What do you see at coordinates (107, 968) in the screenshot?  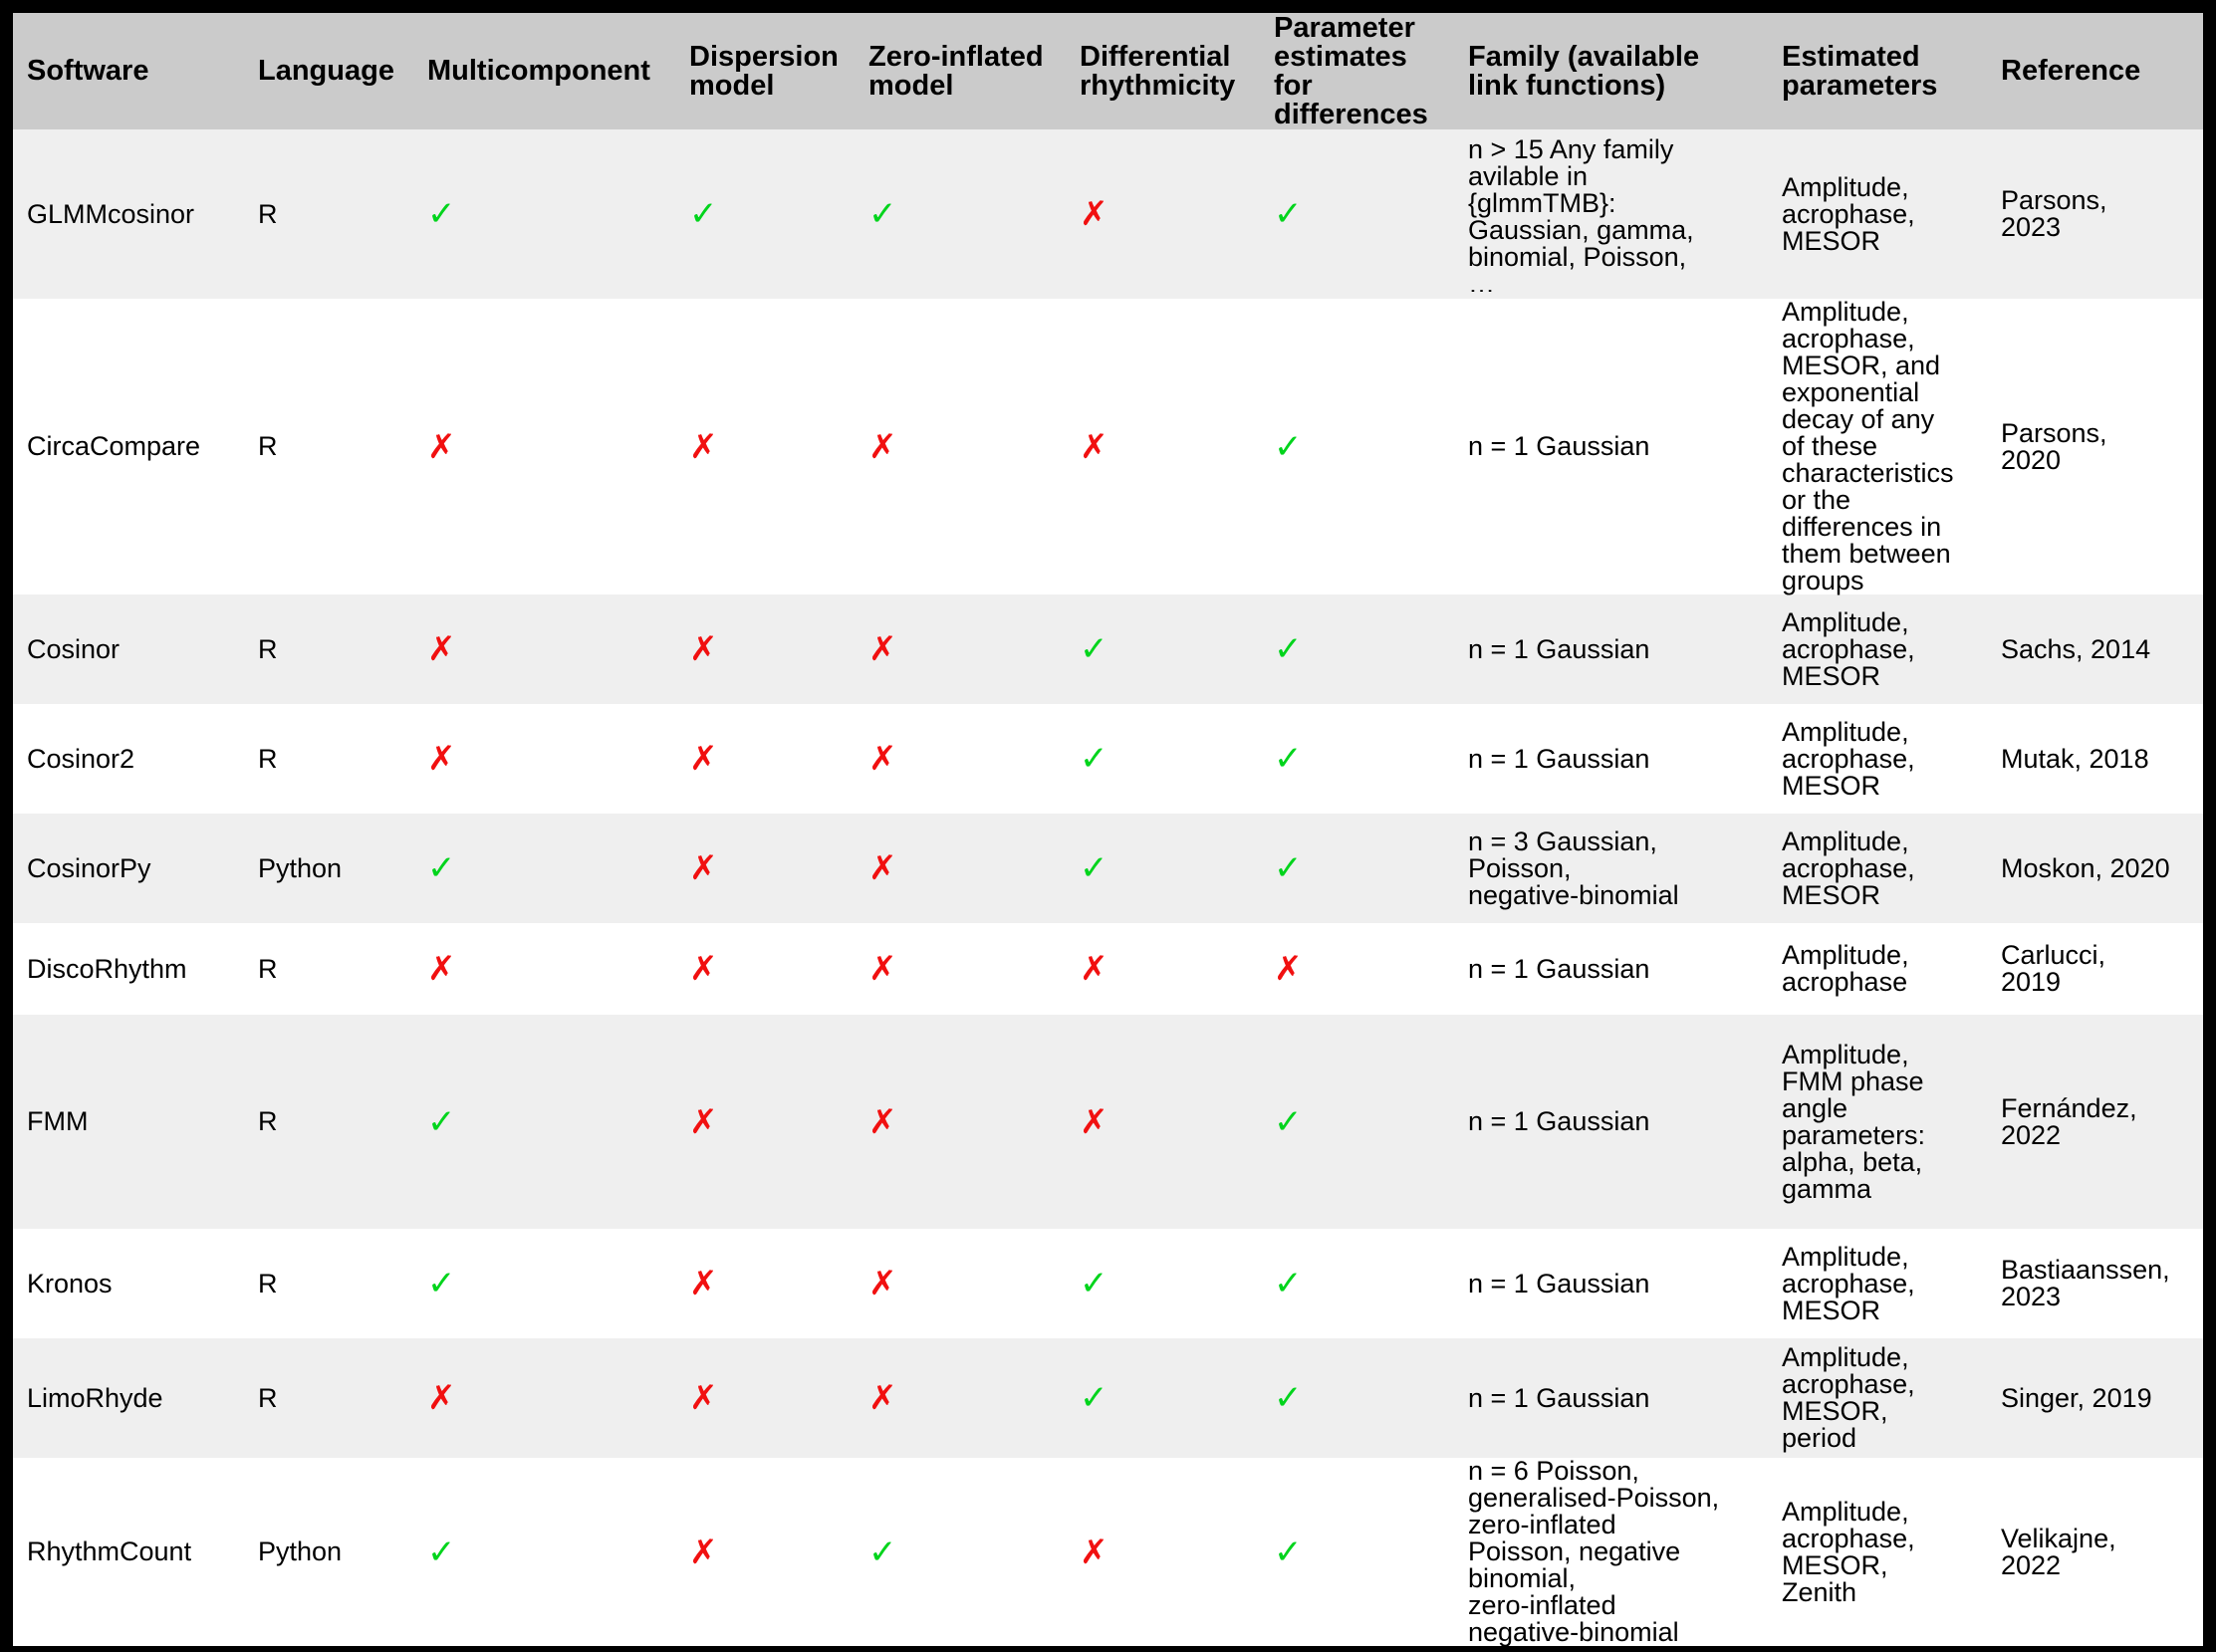 I see `software-text: DiscoRhythm` at bounding box center [107, 968].